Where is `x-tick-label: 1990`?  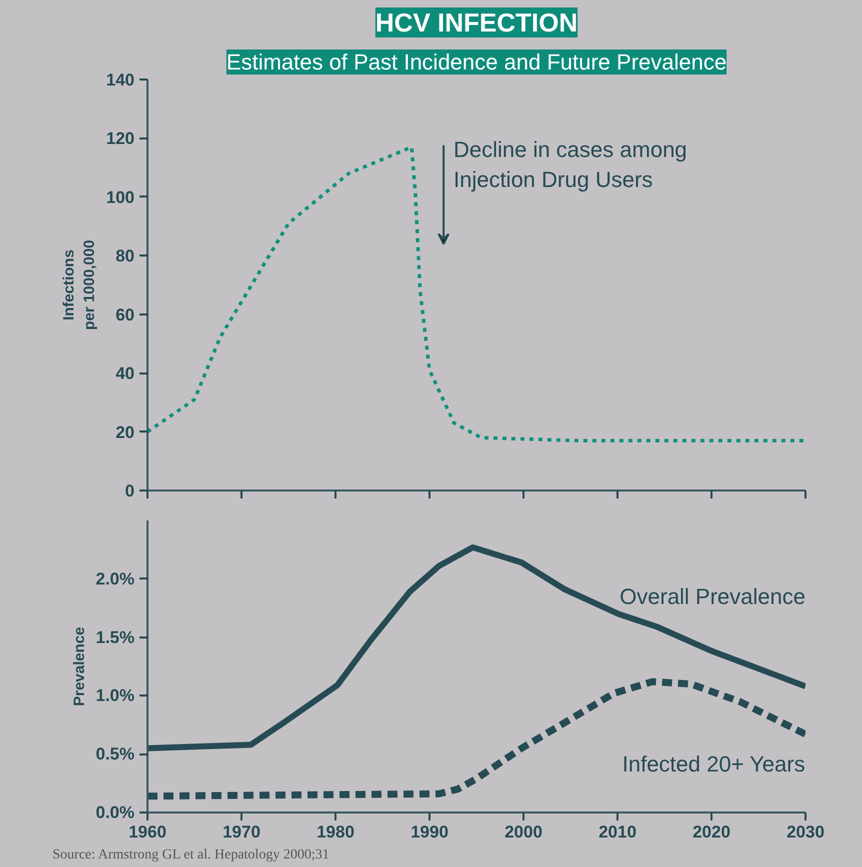
x-tick-label: 1990 is located at coordinates (429, 832).